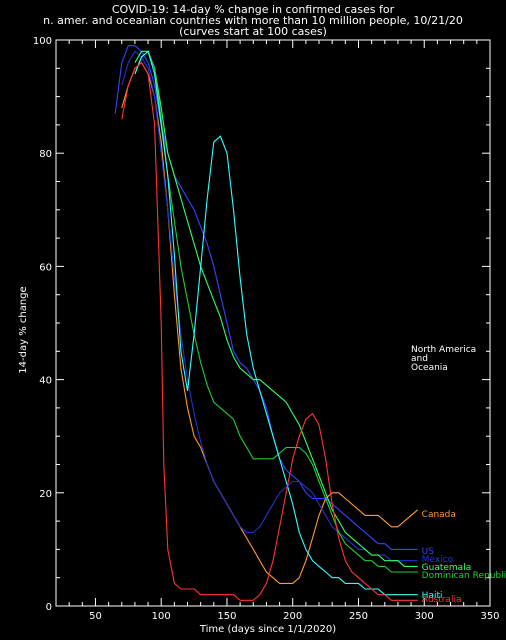  Describe the element at coordinates (23, 329) in the screenshot. I see `y-axis-label: 14-day % change` at that location.